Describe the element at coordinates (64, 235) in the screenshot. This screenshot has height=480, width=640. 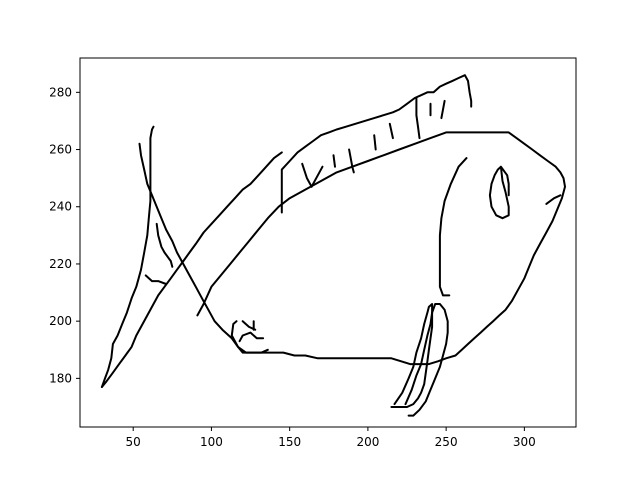
I see `y-axis: 180 200 220 240 260 280` at that location.